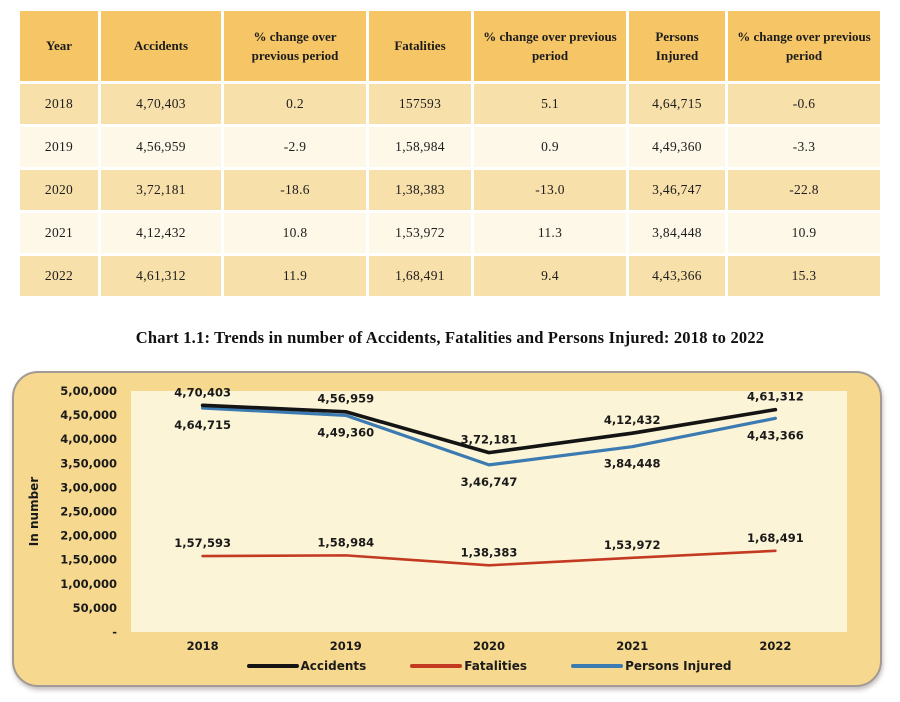 The height and width of the screenshot is (702, 900). Describe the element at coordinates (59, 147) in the screenshot. I see `table-cell: 2019` at that location.